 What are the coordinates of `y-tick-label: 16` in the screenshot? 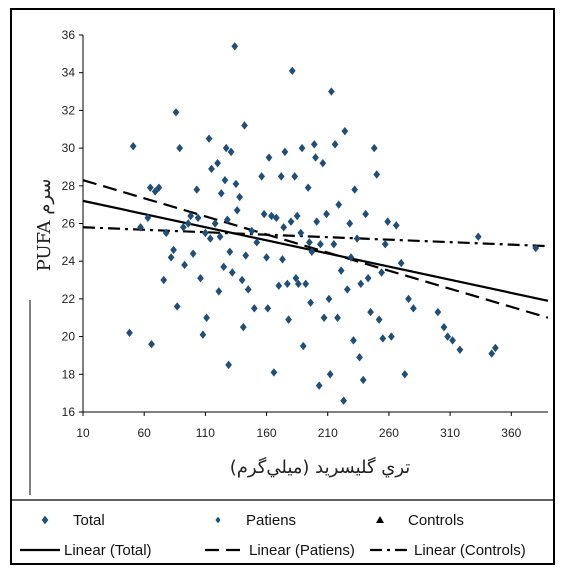 It's located at (69, 412).